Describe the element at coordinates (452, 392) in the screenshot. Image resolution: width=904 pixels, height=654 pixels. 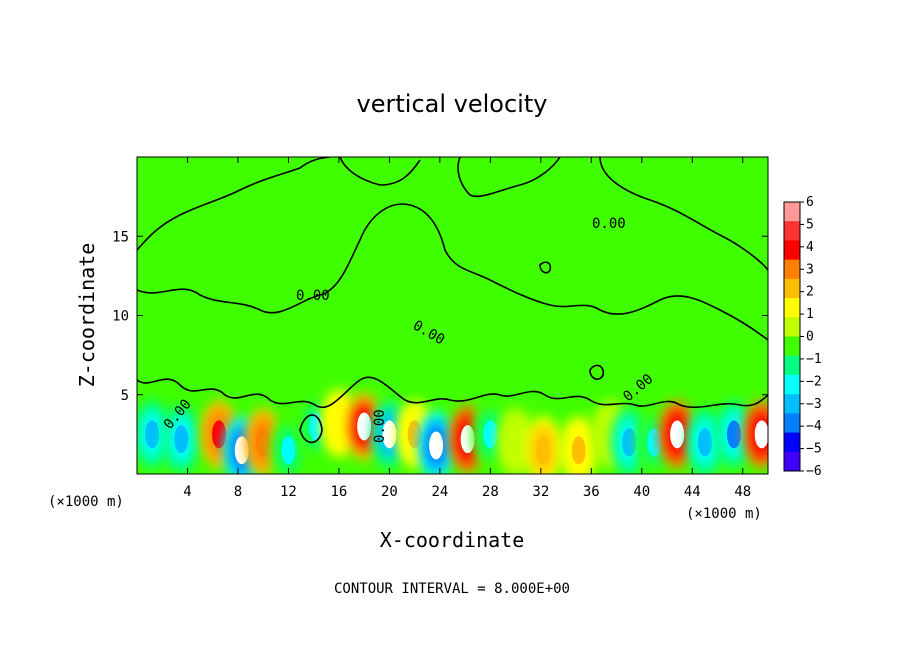
I see `contour-lower` at that location.